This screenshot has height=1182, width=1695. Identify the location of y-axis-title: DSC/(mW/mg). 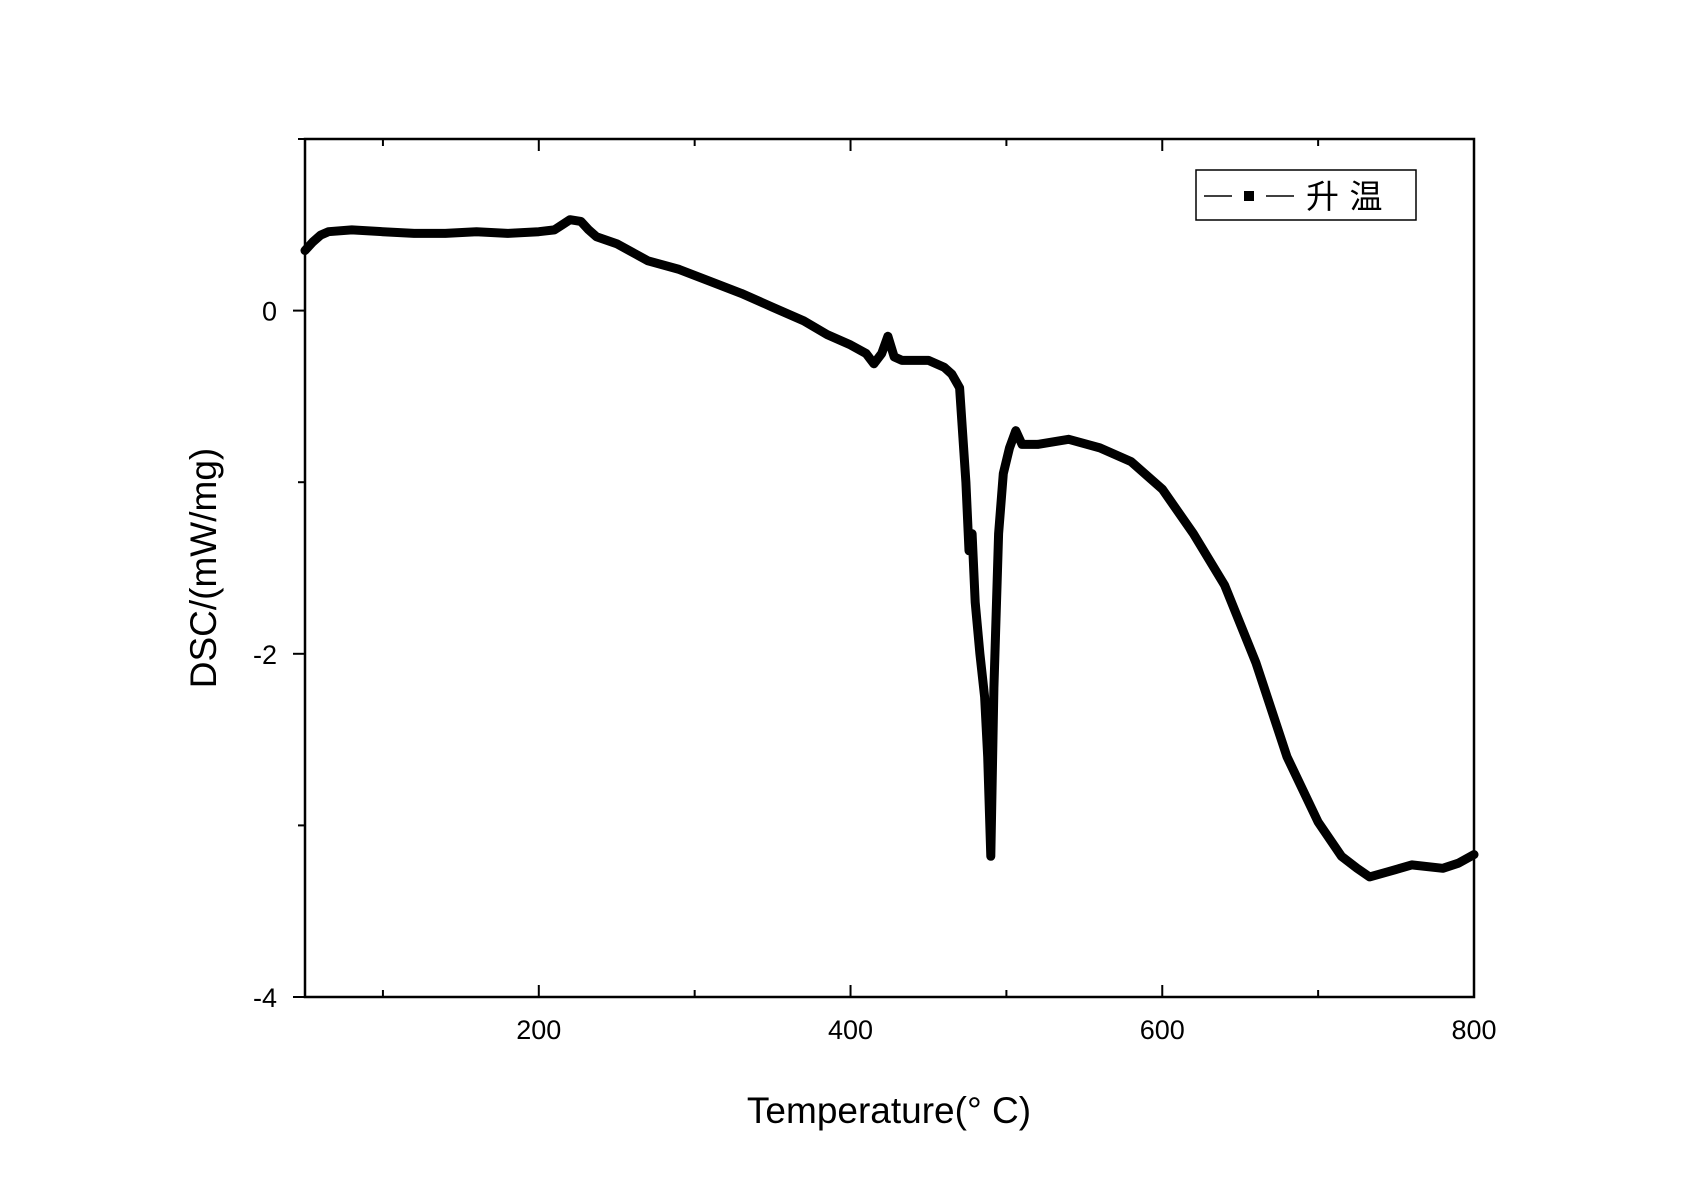
(203, 568).